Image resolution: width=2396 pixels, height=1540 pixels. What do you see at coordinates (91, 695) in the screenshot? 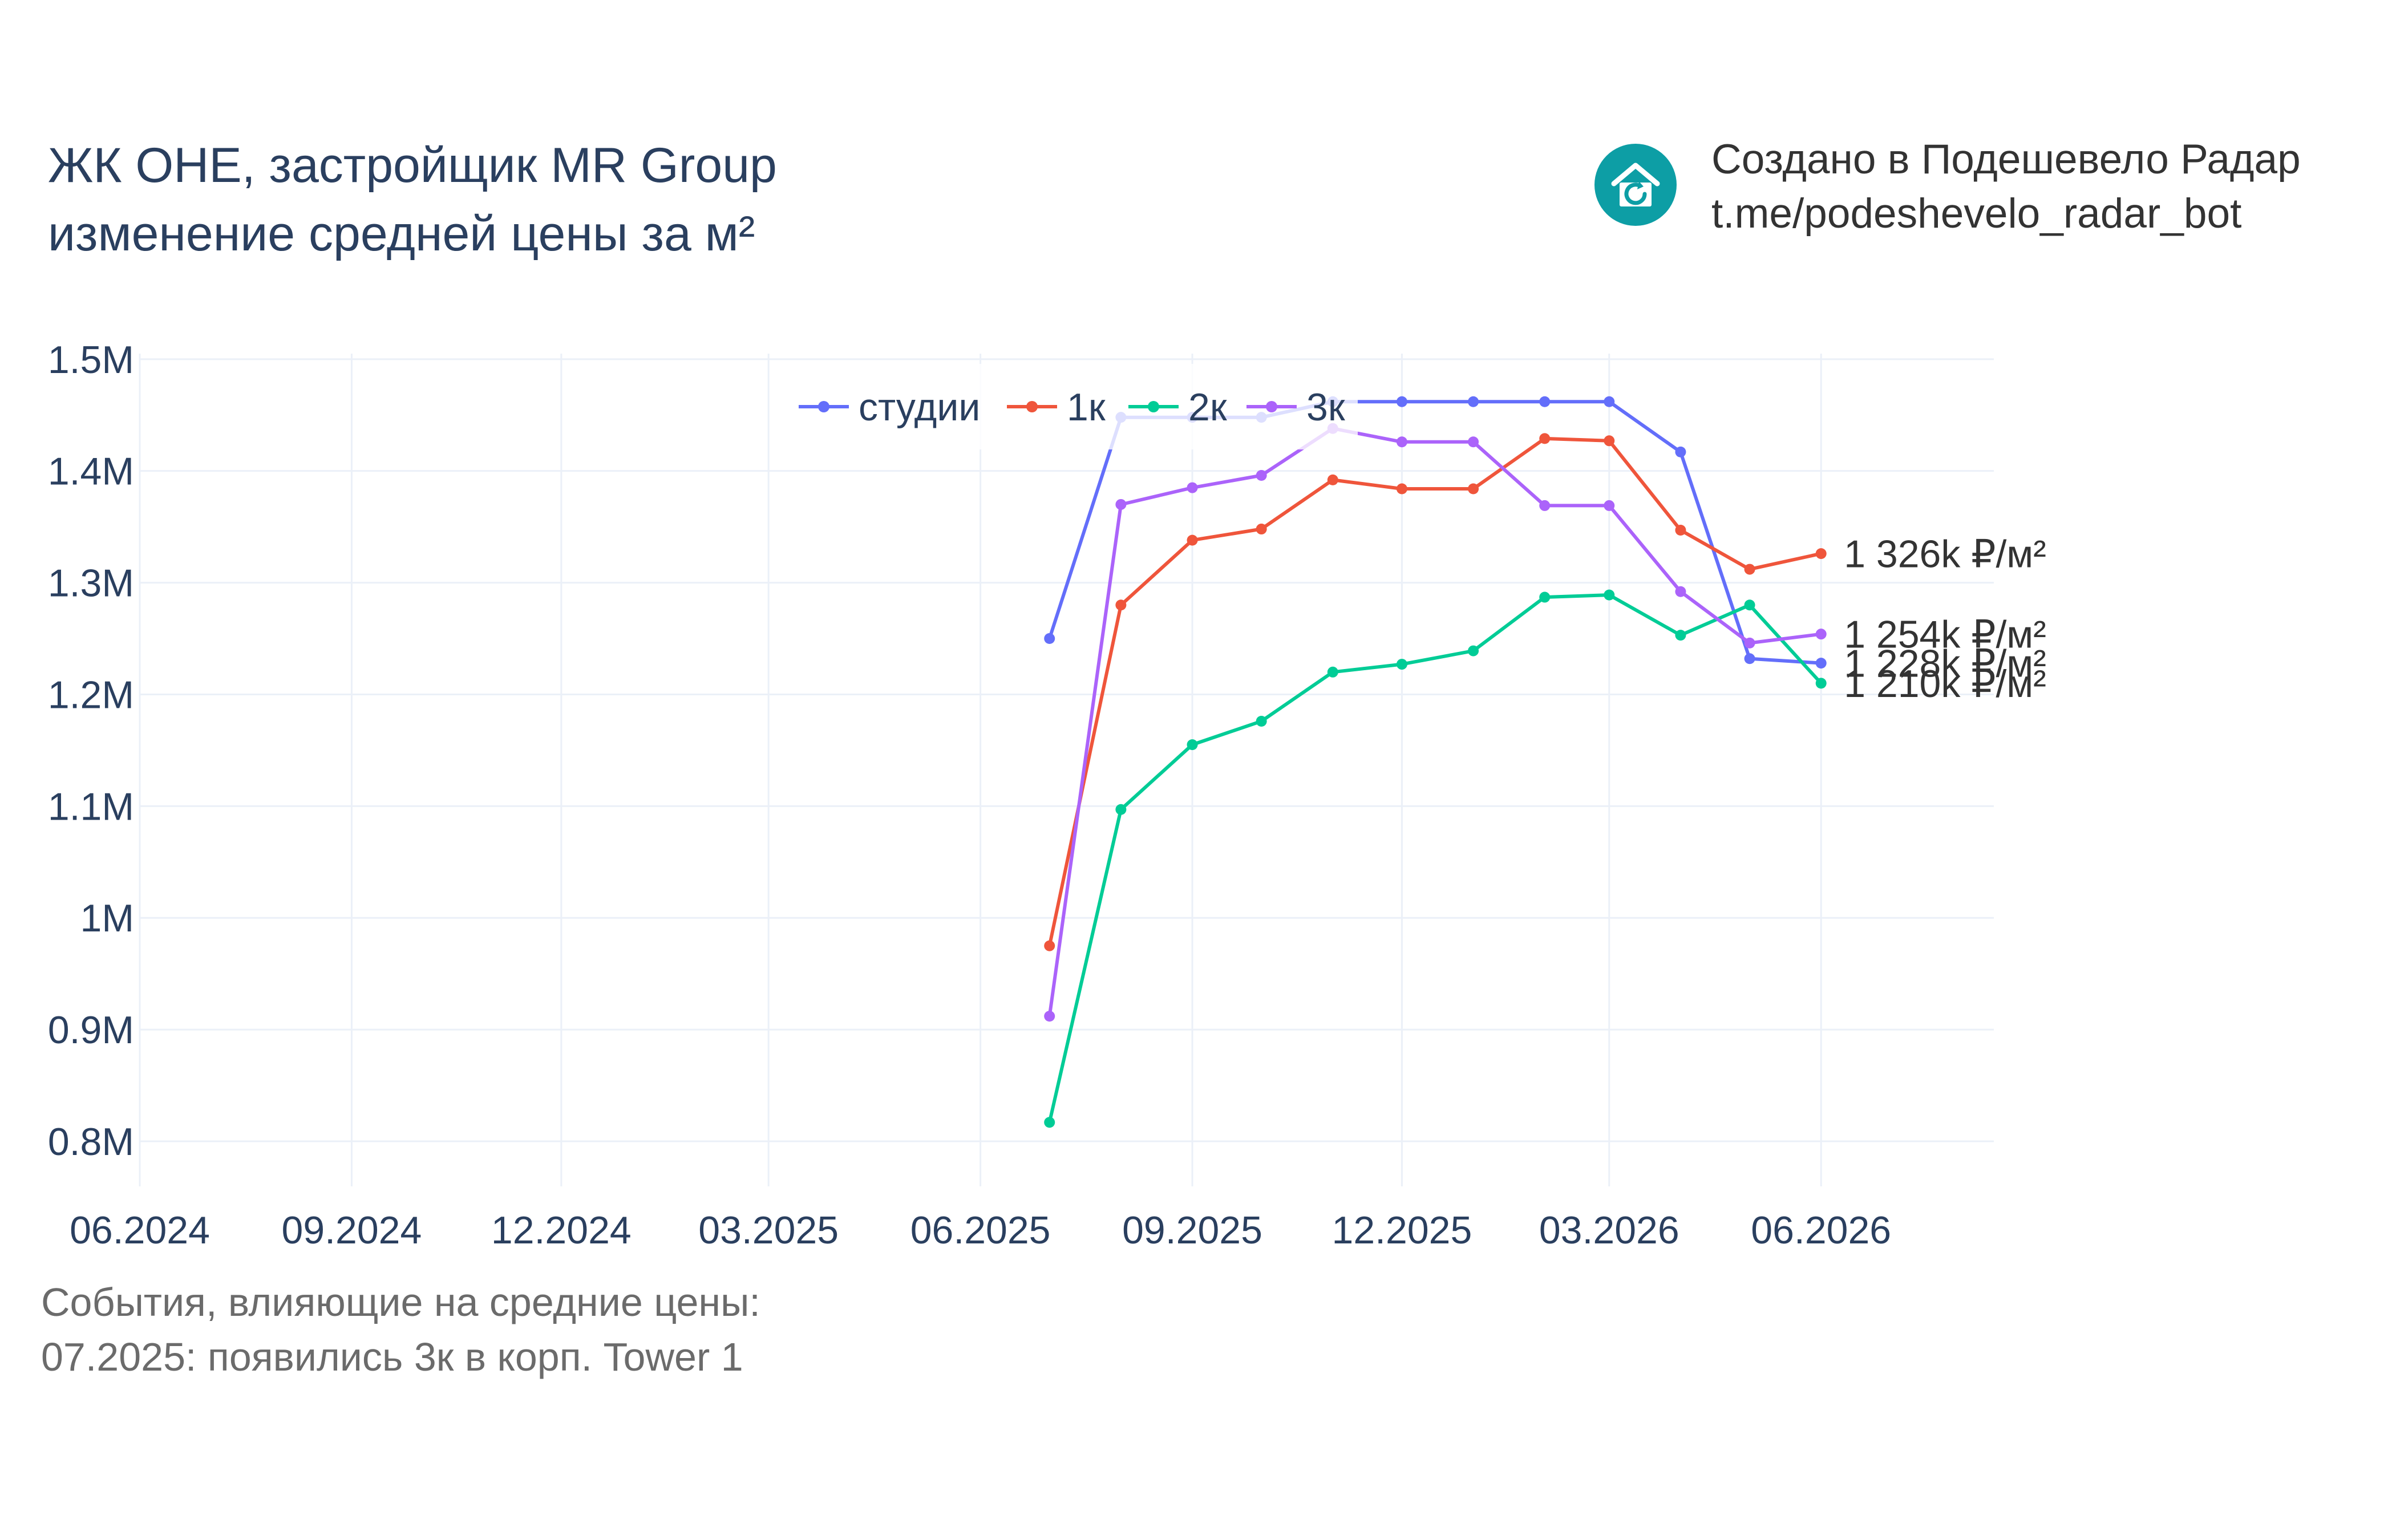
I see `y-tick-label: 1.2M` at bounding box center [91, 695].